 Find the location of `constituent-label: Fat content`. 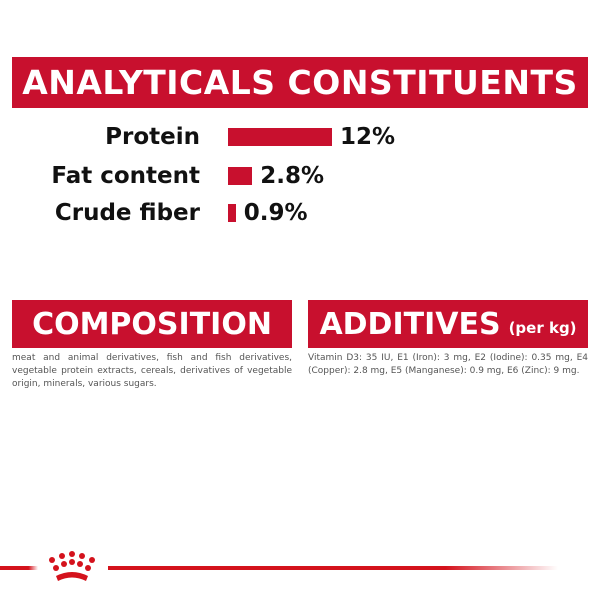

constituent-label: Fat content is located at coordinates (125, 176).